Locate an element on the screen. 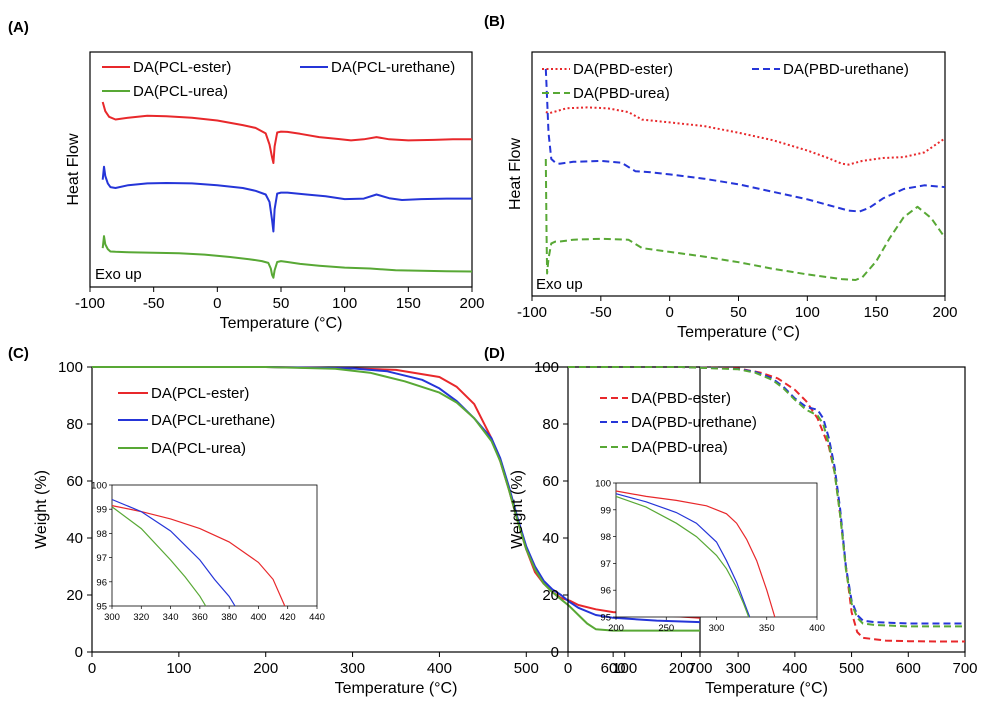 This screenshot has width=982, height=716. legend-label-3: DA(PBD-urea) is located at coordinates (621, 93).